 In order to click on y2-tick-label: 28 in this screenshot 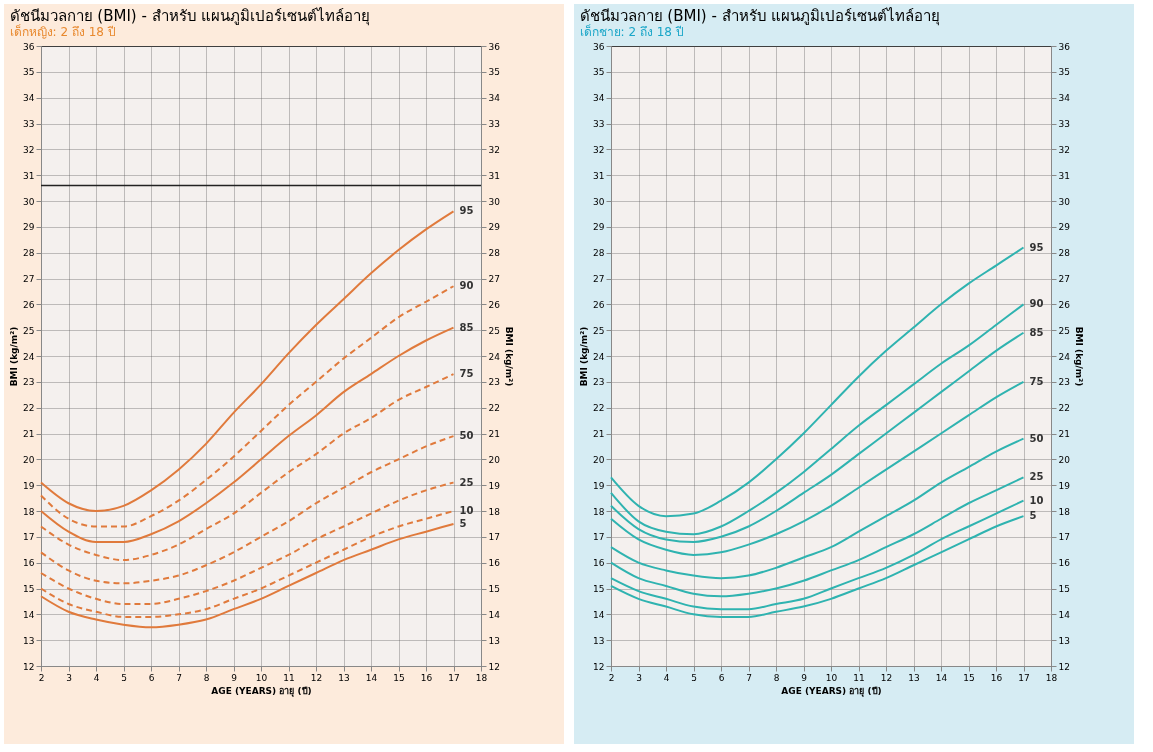, I will do `click(494, 253)`.